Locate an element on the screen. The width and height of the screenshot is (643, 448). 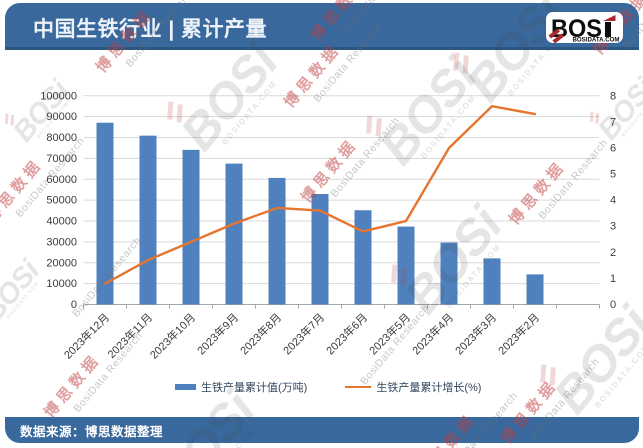
x-axis-category-label: 2023年7月 is located at coordinates (303, 333).